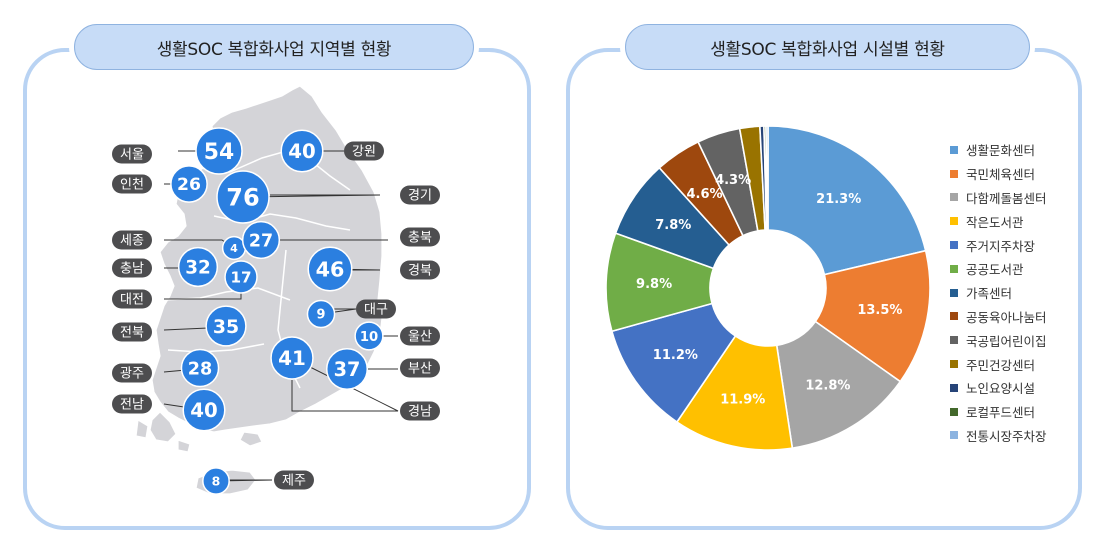 Image resolution: width=1100 pixels, height=547 pixels. I want to click on region-충남-value: 32, so click(198, 268).